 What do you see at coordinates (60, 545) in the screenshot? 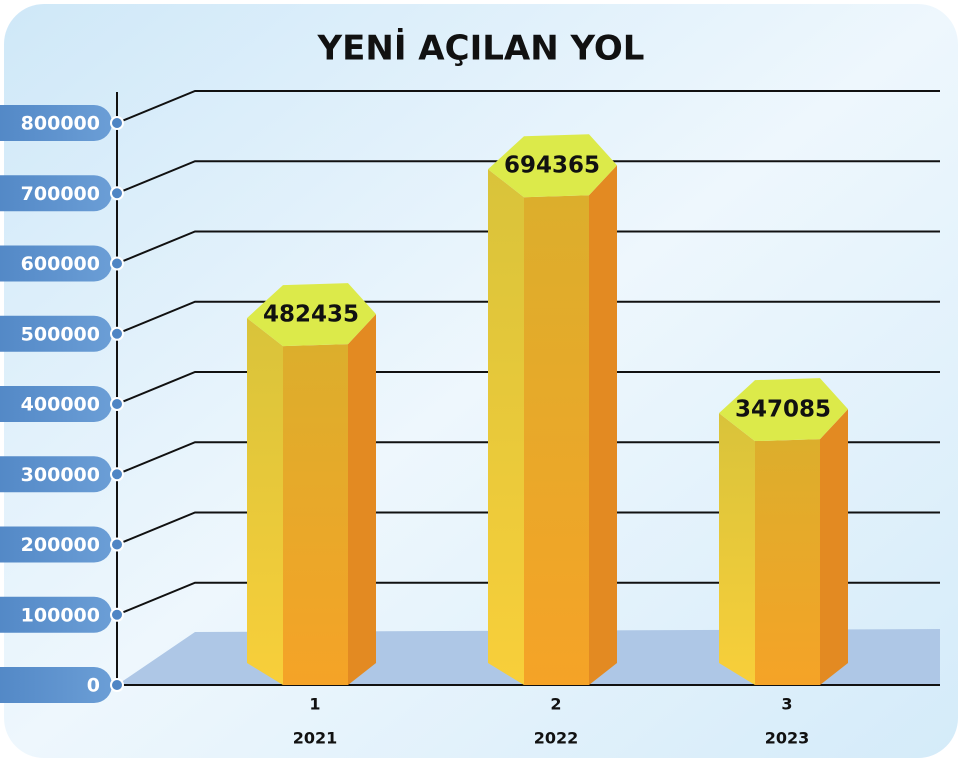
I see `y-tick-label: 200000` at bounding box center [60, 545].